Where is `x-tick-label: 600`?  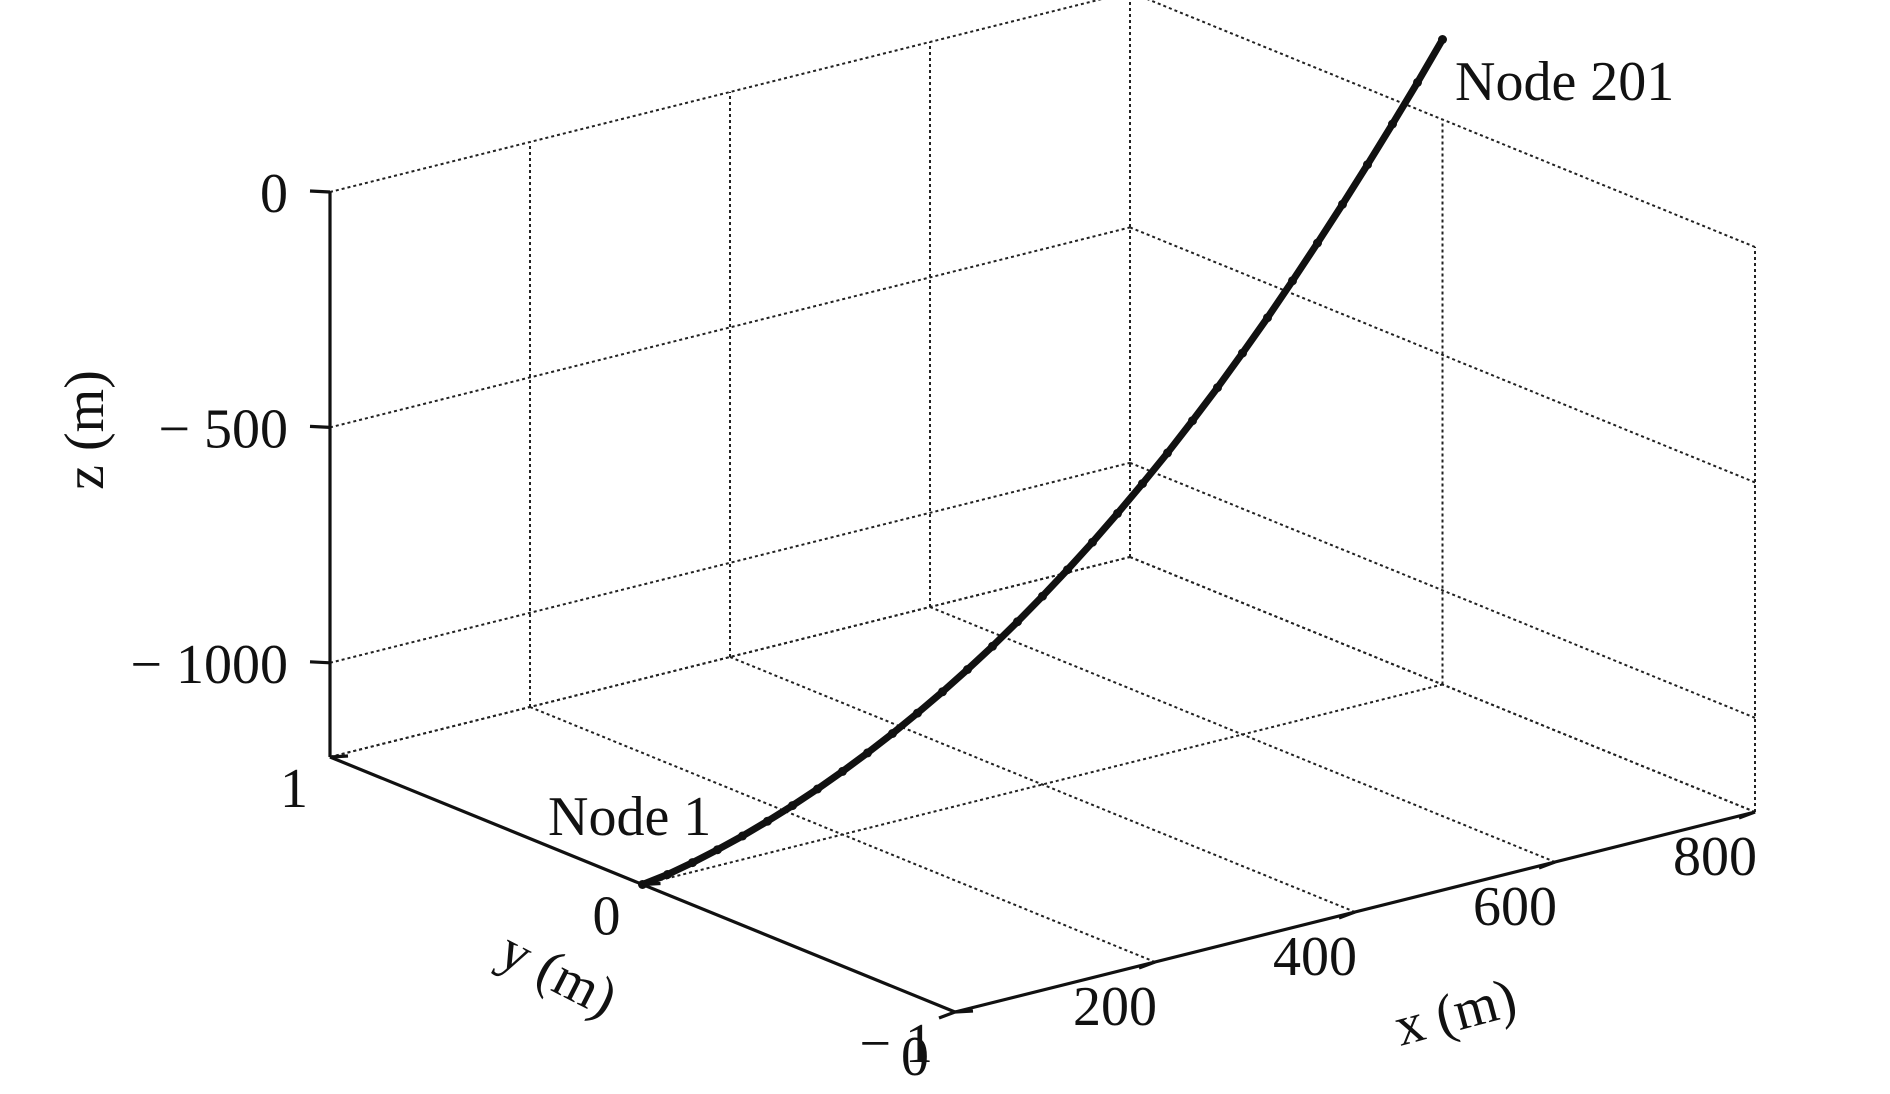
x-tick-label: 600 is located at coordinates (1515, 907).